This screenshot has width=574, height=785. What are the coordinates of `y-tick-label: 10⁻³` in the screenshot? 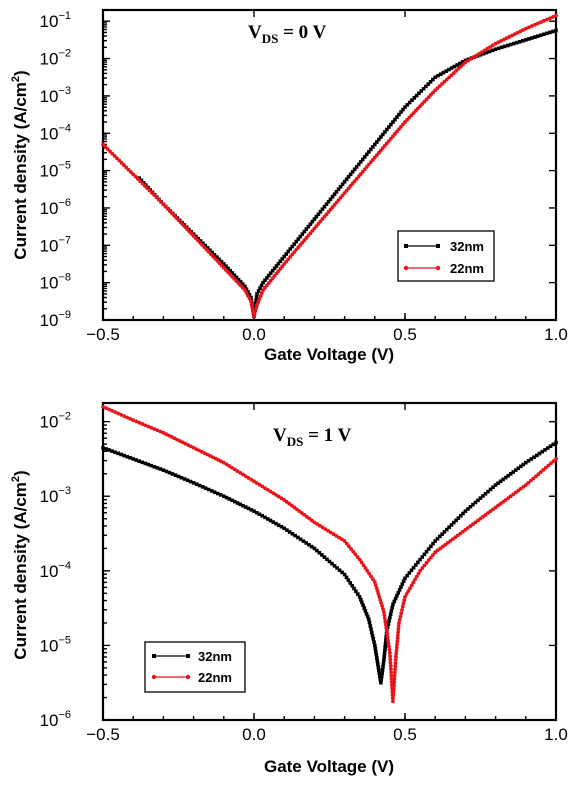 It's located at (55, 495).